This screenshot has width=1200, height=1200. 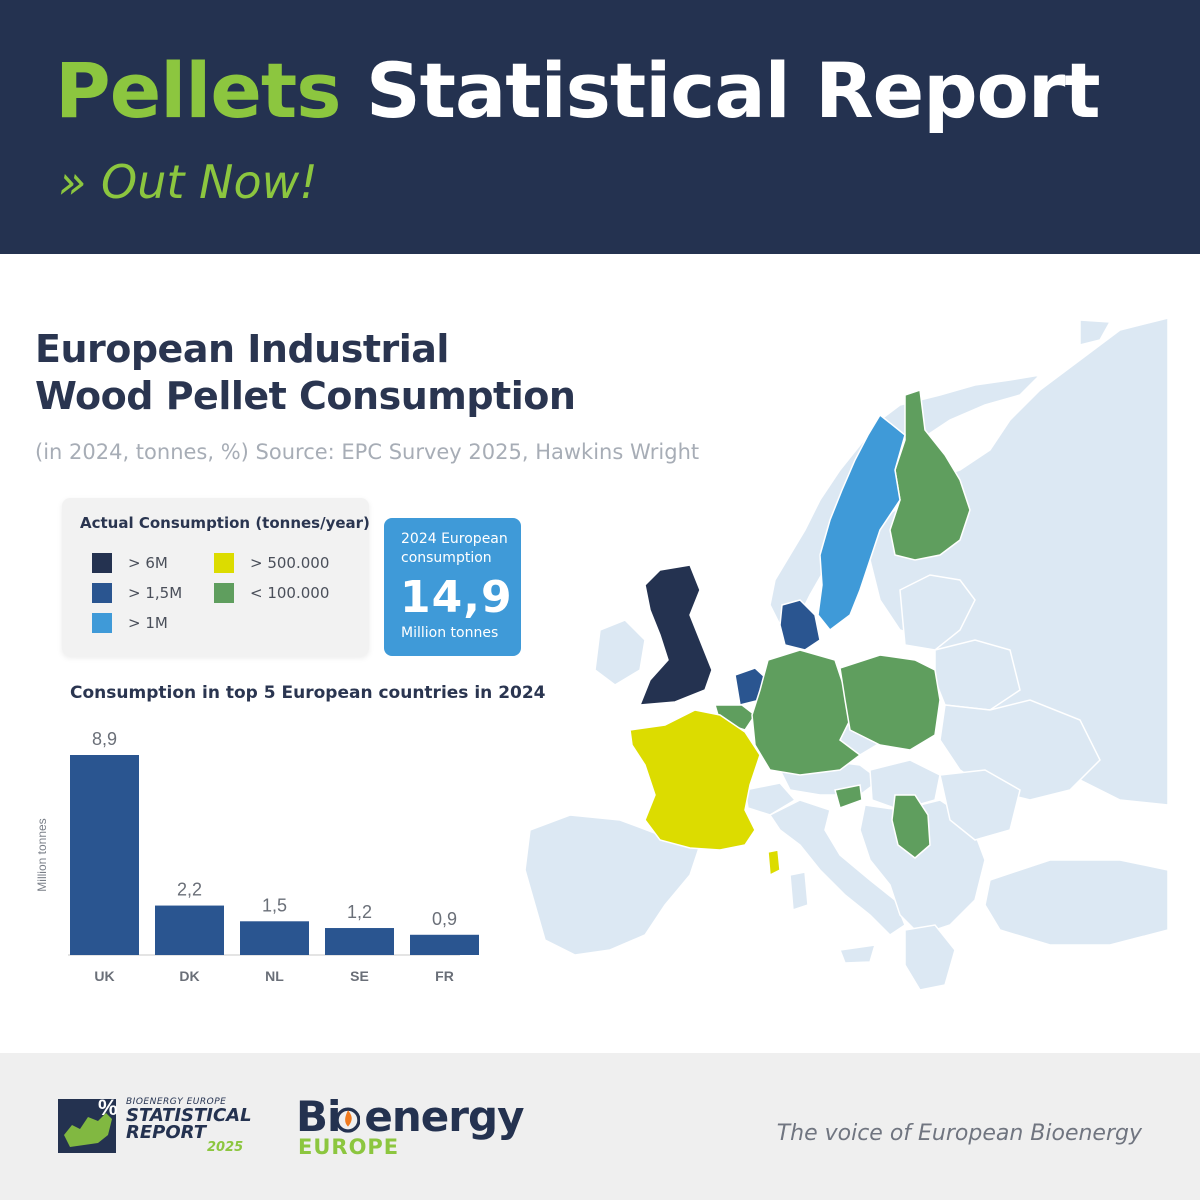 What do you see at coordinates (890, 702) in the screenshot?
I see `map-country-poland` at bounding box center [890, 702].